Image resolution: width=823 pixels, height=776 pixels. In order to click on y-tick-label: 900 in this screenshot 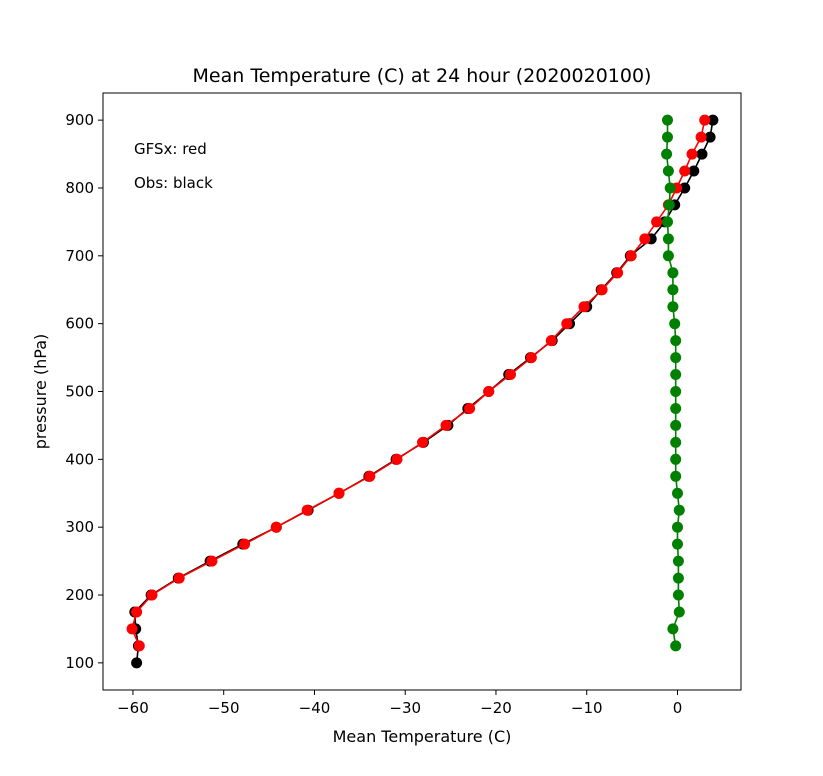, I will do `click(79, 120)`.